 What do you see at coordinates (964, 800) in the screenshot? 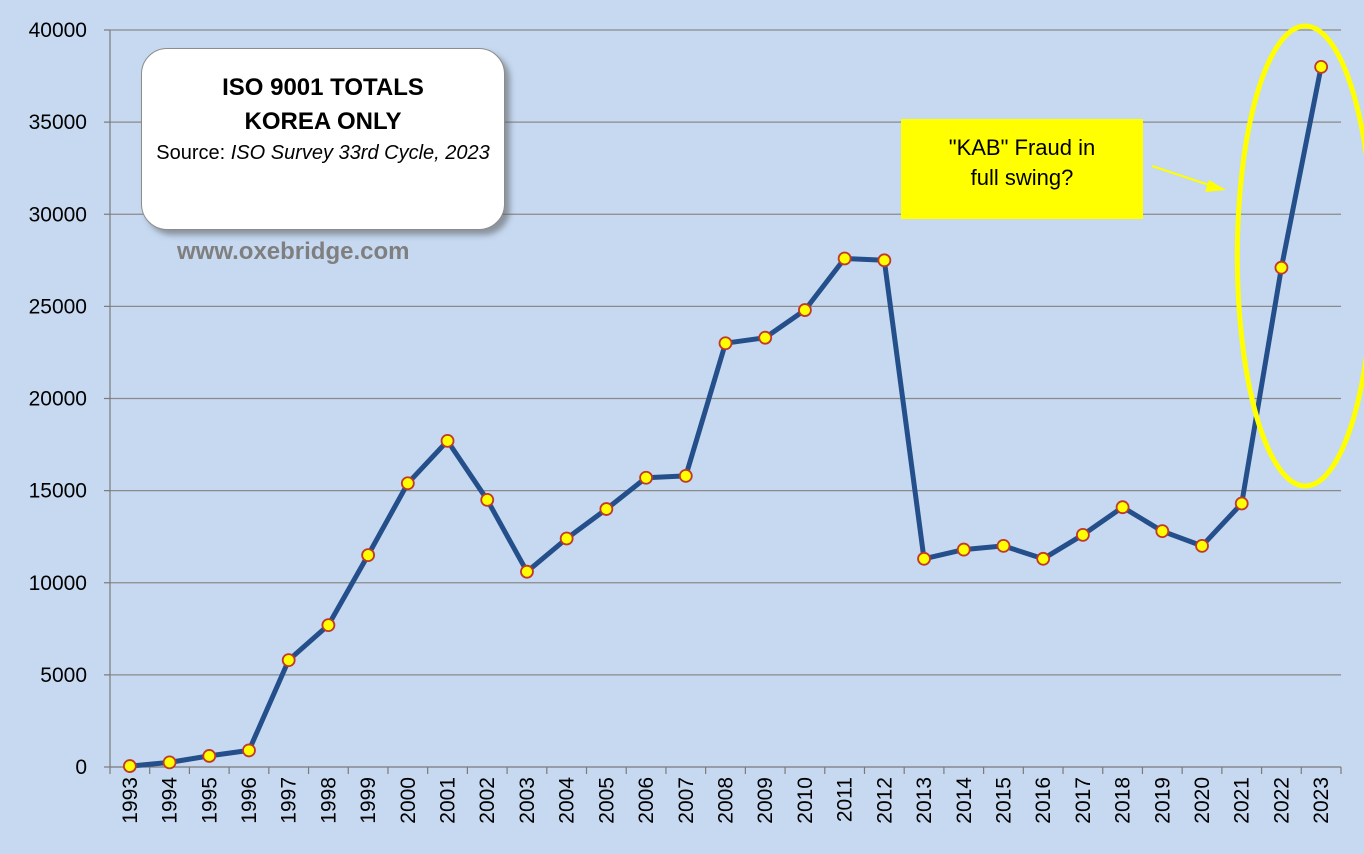
I see `x-tick-label: 2014` at bounding box center [964, 800].